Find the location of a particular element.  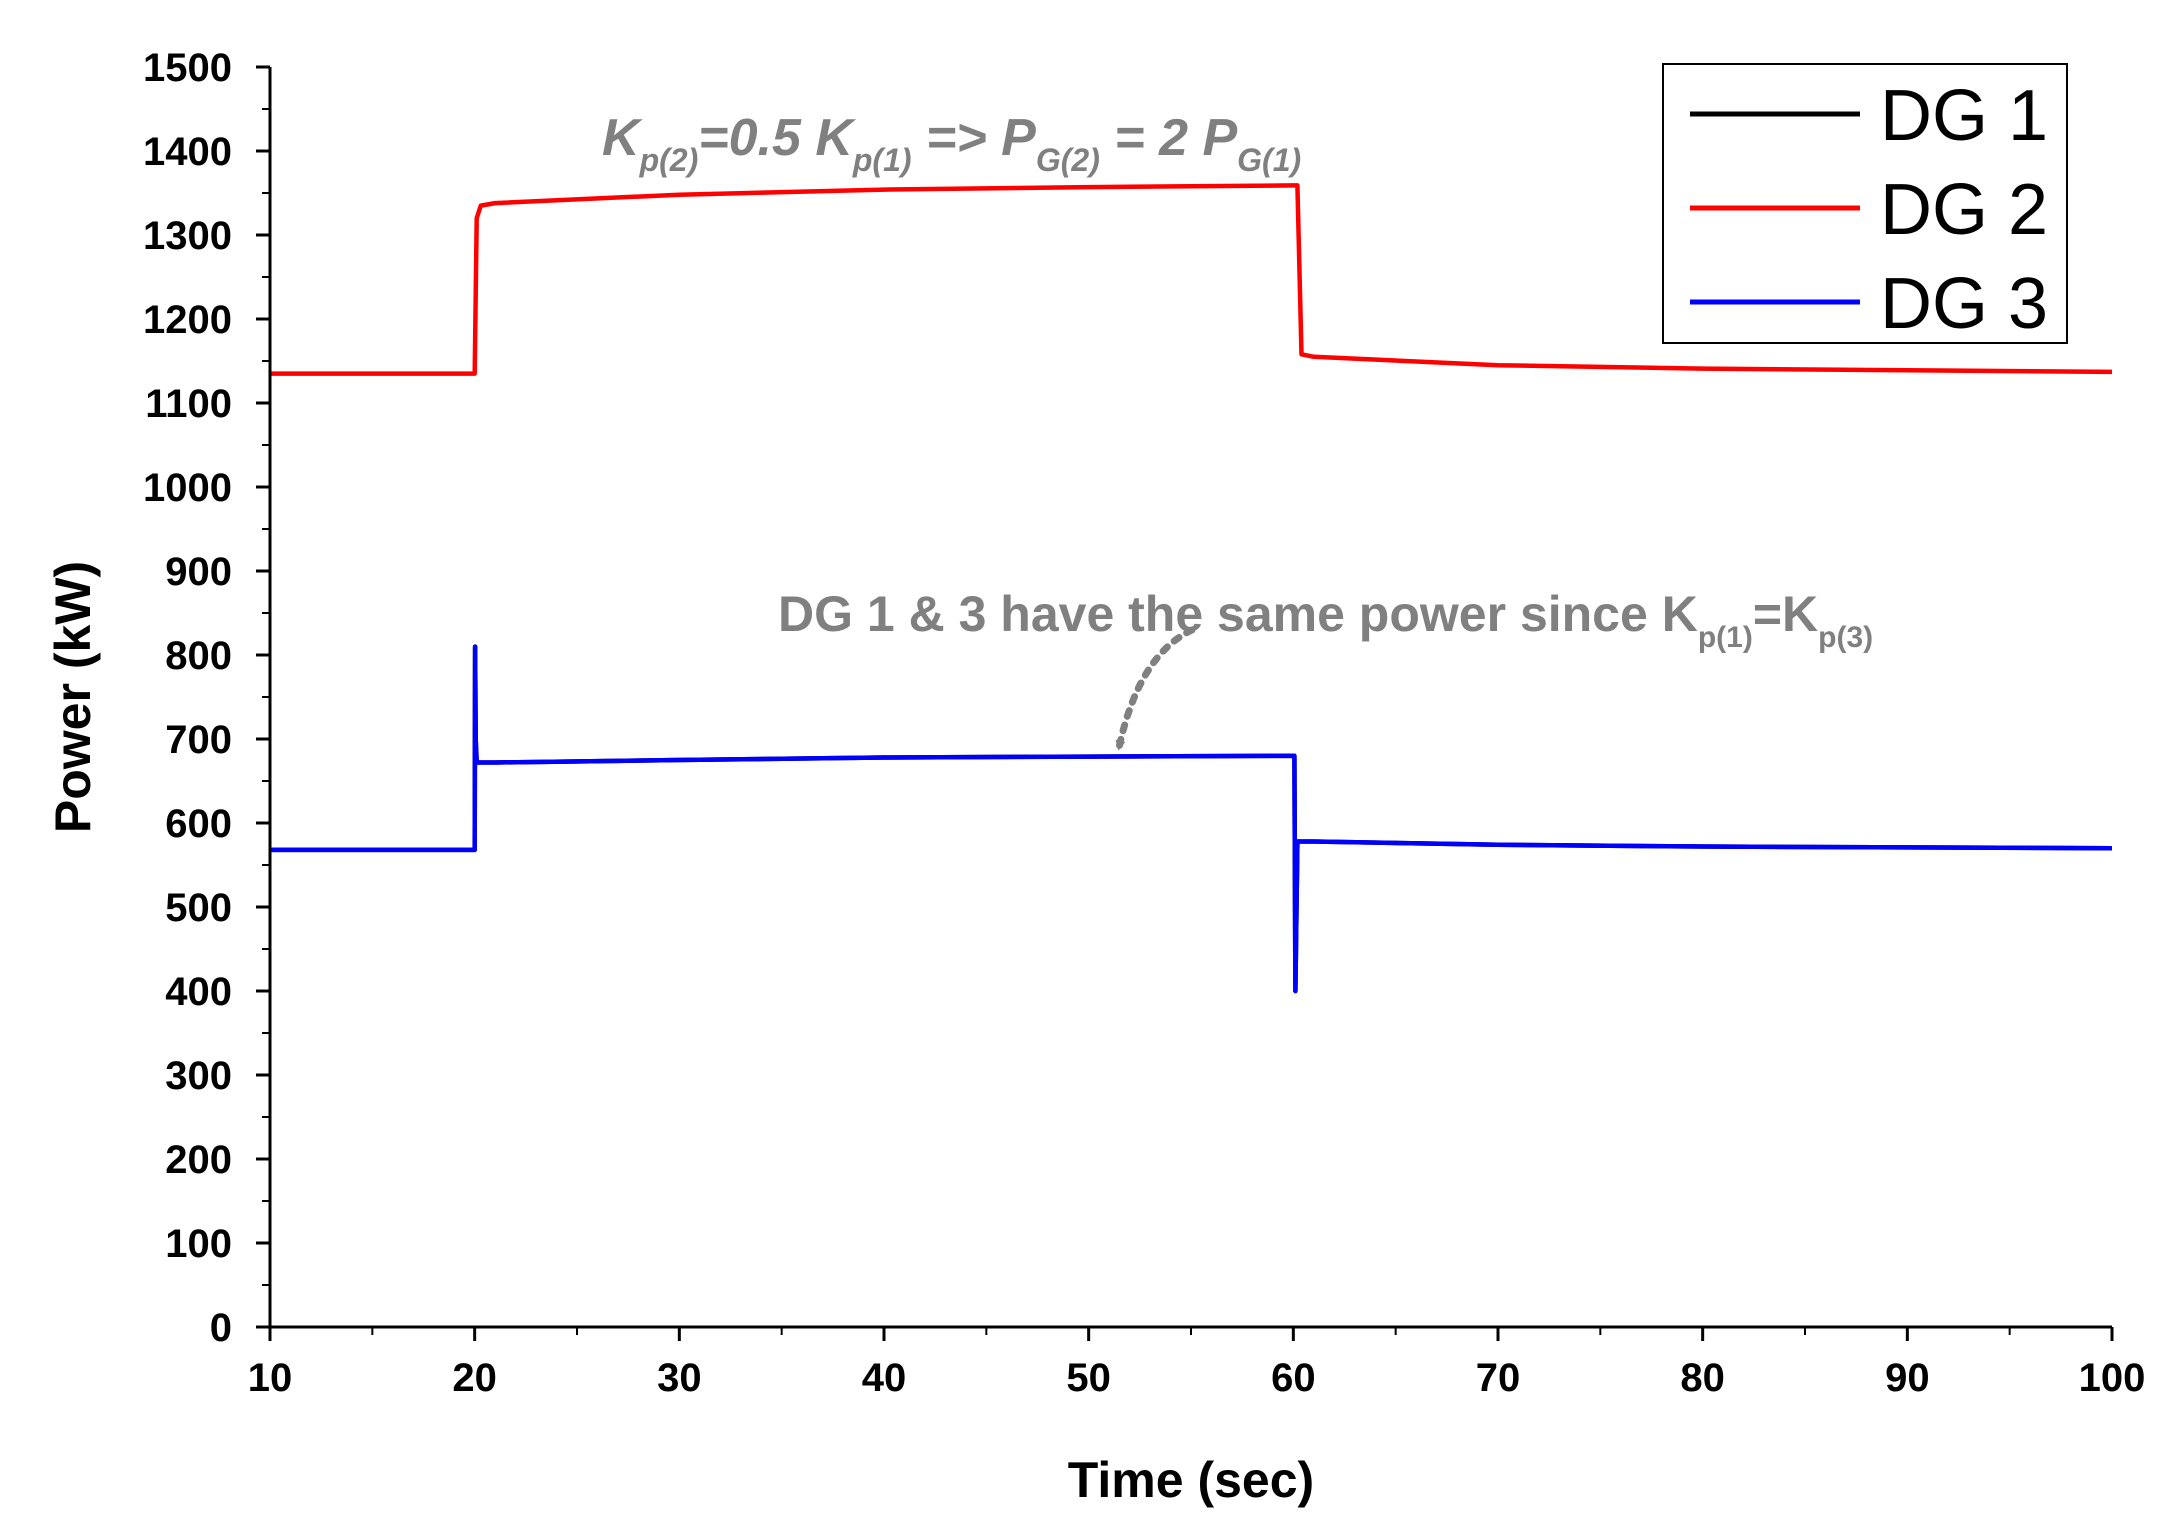

annot1-part-2: =0.5 K is located at coordinates (777, 138).